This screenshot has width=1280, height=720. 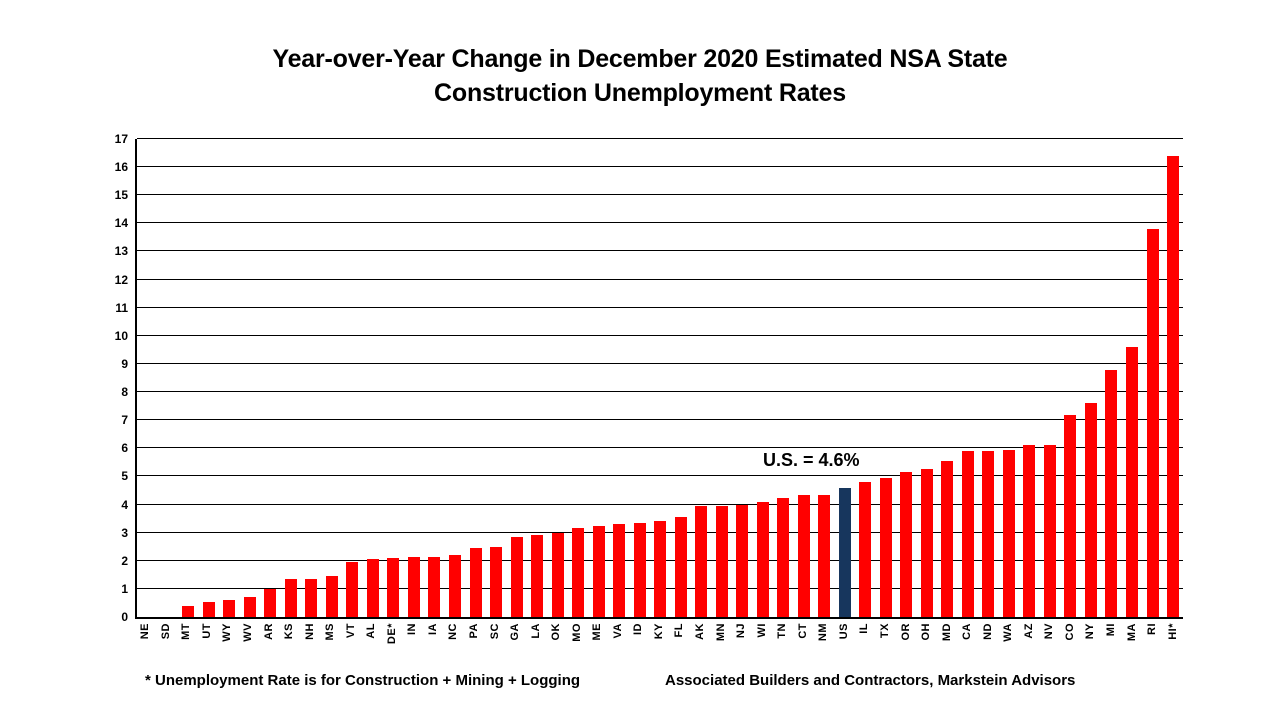 What do you see at coordinates (227, 632) in the screenshot?
I see `x-axis-label-text: WY` at bounding box center [227, 632].